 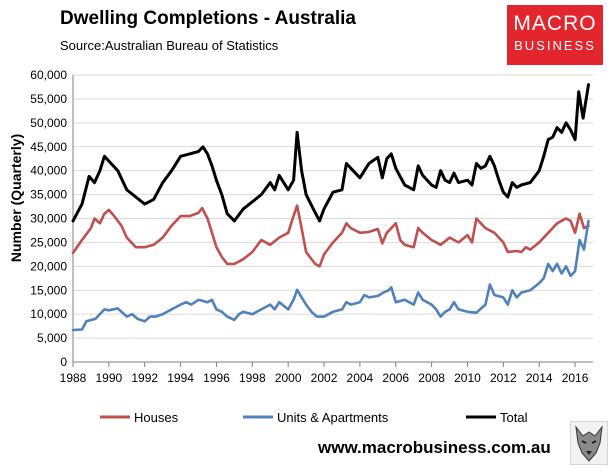 What do you see at coordinates (52, 338) in the screenshot?
I see `y-tick-label: 5,000` at bounding box center [52, 338].